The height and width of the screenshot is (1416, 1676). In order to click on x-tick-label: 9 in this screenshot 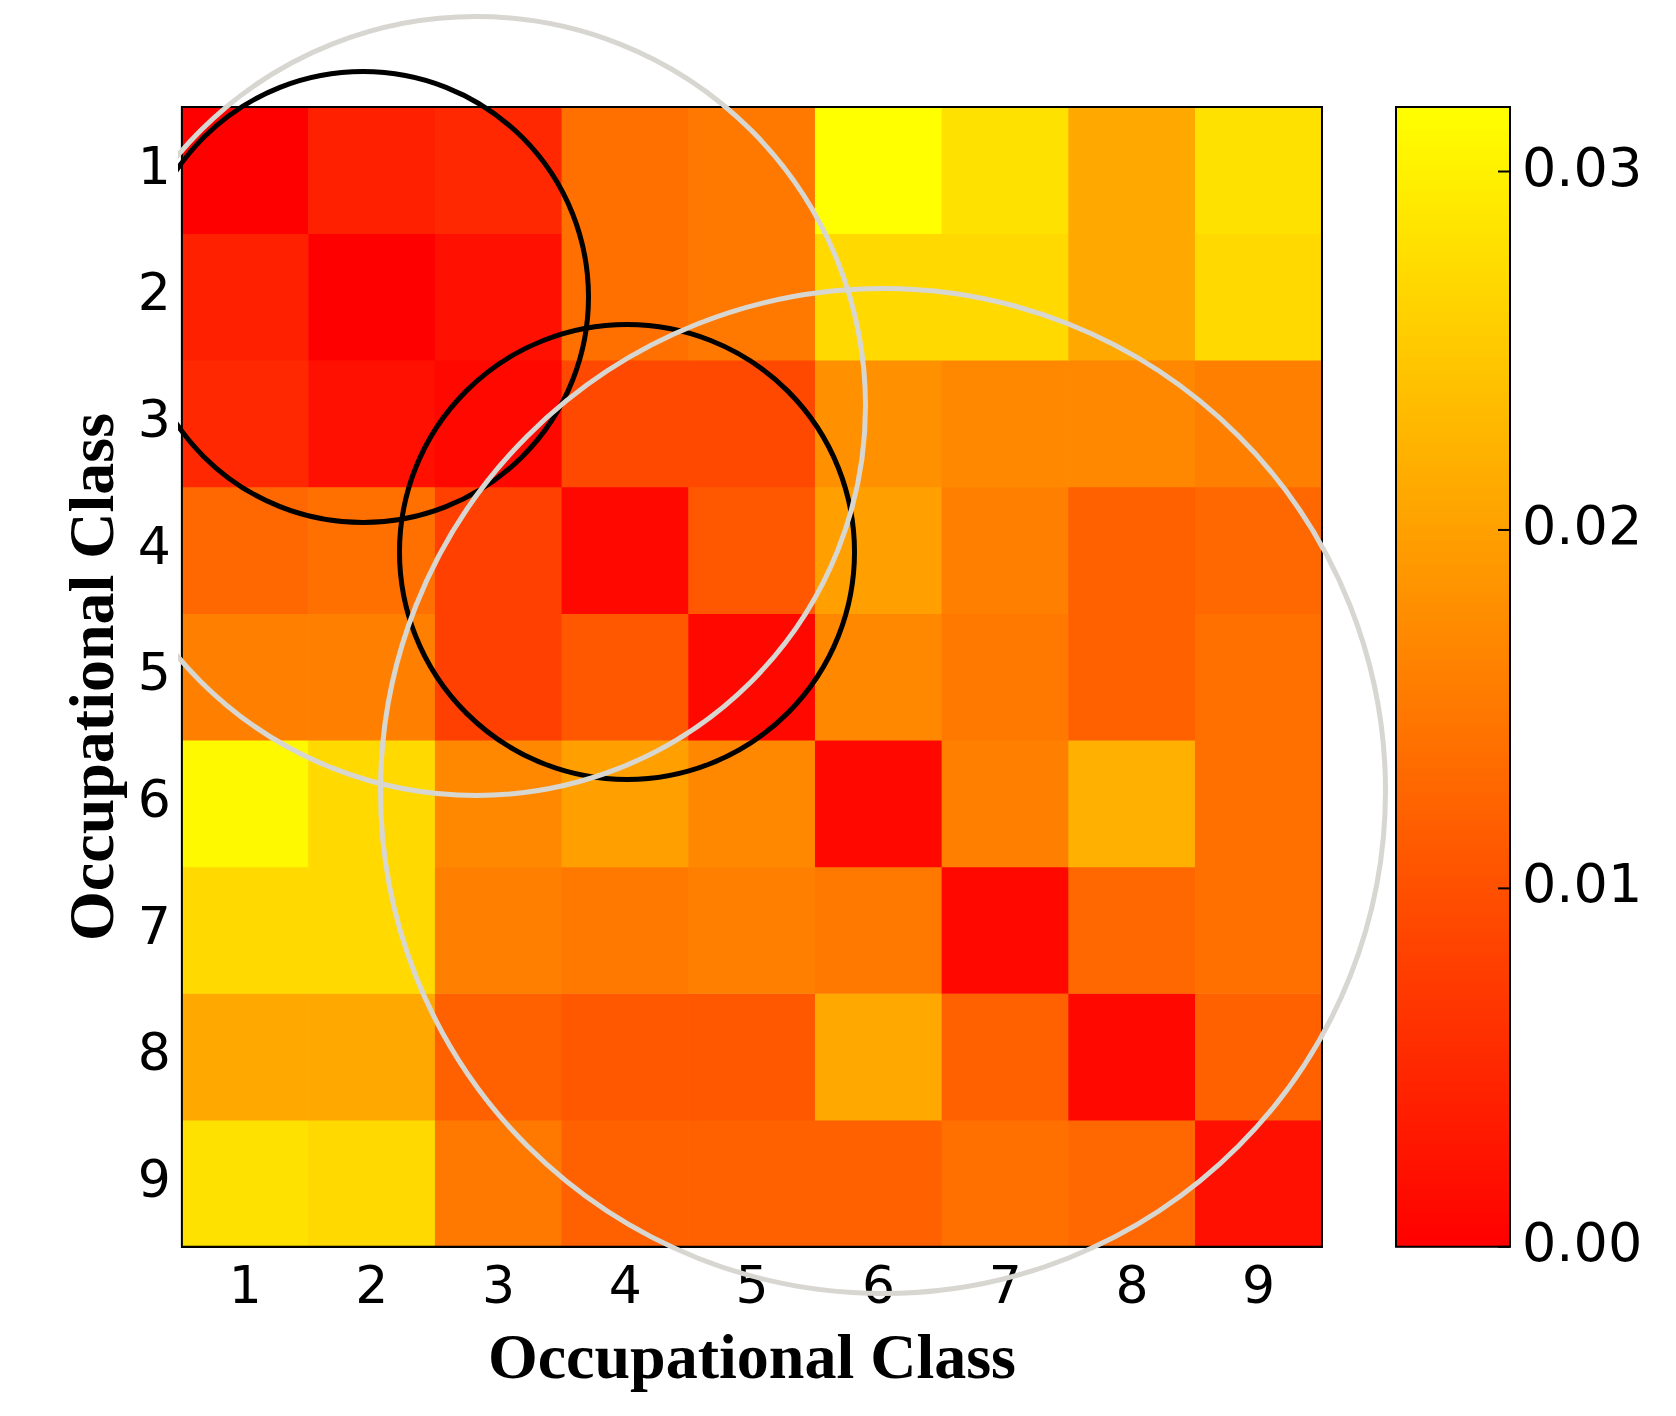, I will do `click(1259, 1284)`.